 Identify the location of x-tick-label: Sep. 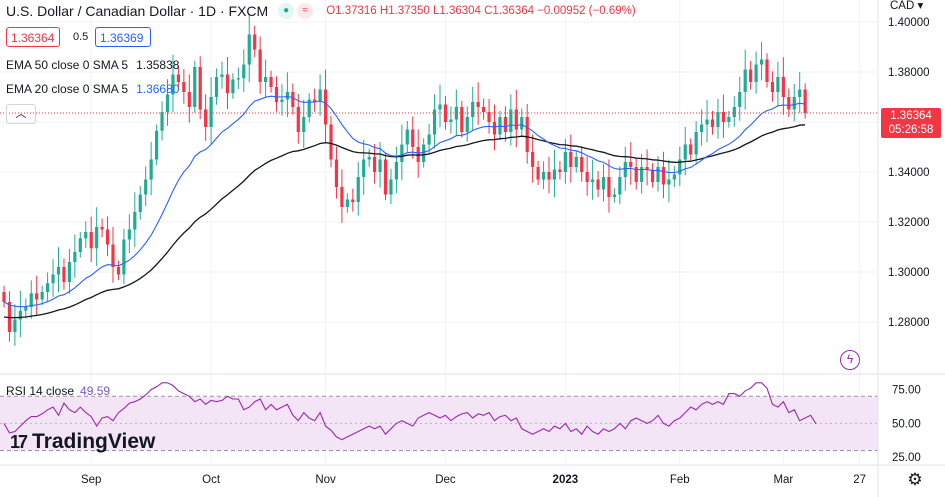
(91, 480).